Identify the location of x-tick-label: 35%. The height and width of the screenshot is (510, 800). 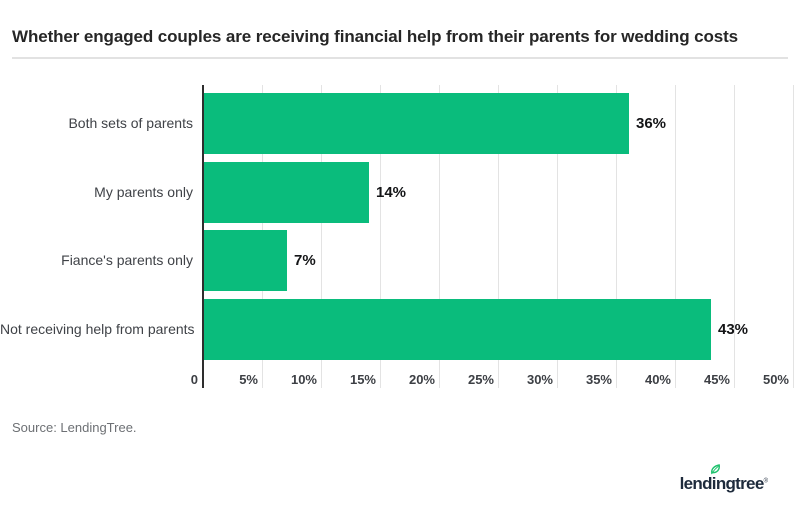
(598, 379).